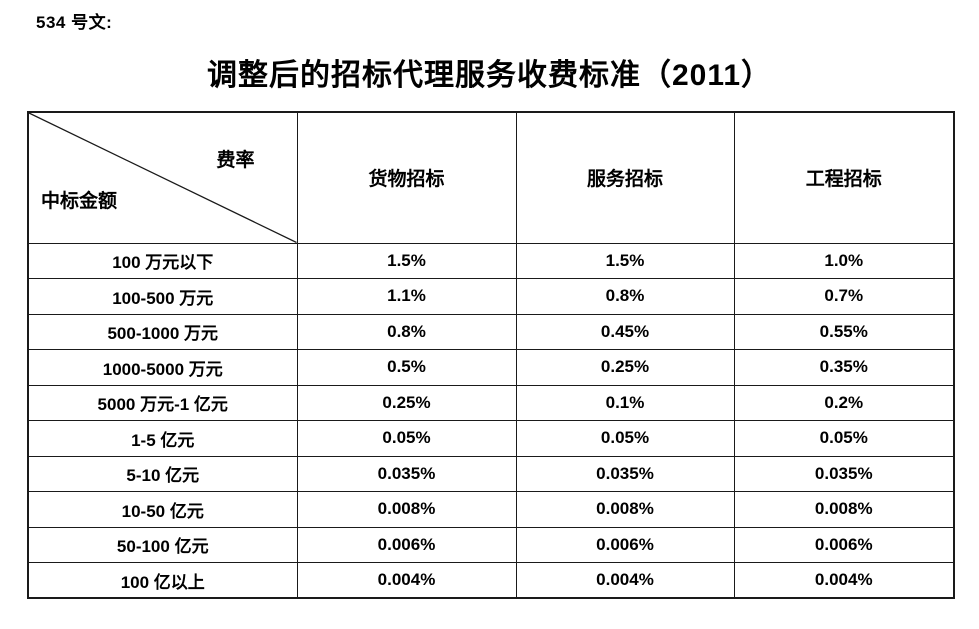 The height and width of the screenshot is (629, 979). What do you see at coordinates (844, 580) in the screenshot?
I see `rate-cell-engineering: 0.004%` at bounding box center [844, 580].